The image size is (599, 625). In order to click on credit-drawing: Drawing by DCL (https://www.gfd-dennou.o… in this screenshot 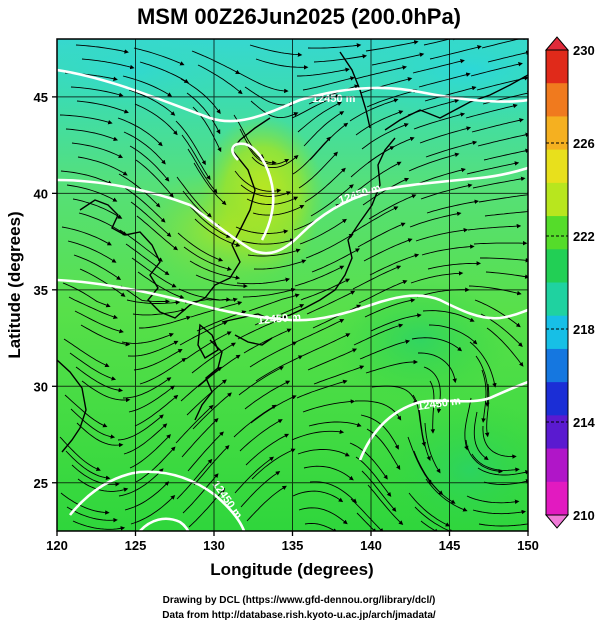, I will do `click(299, 600)`.